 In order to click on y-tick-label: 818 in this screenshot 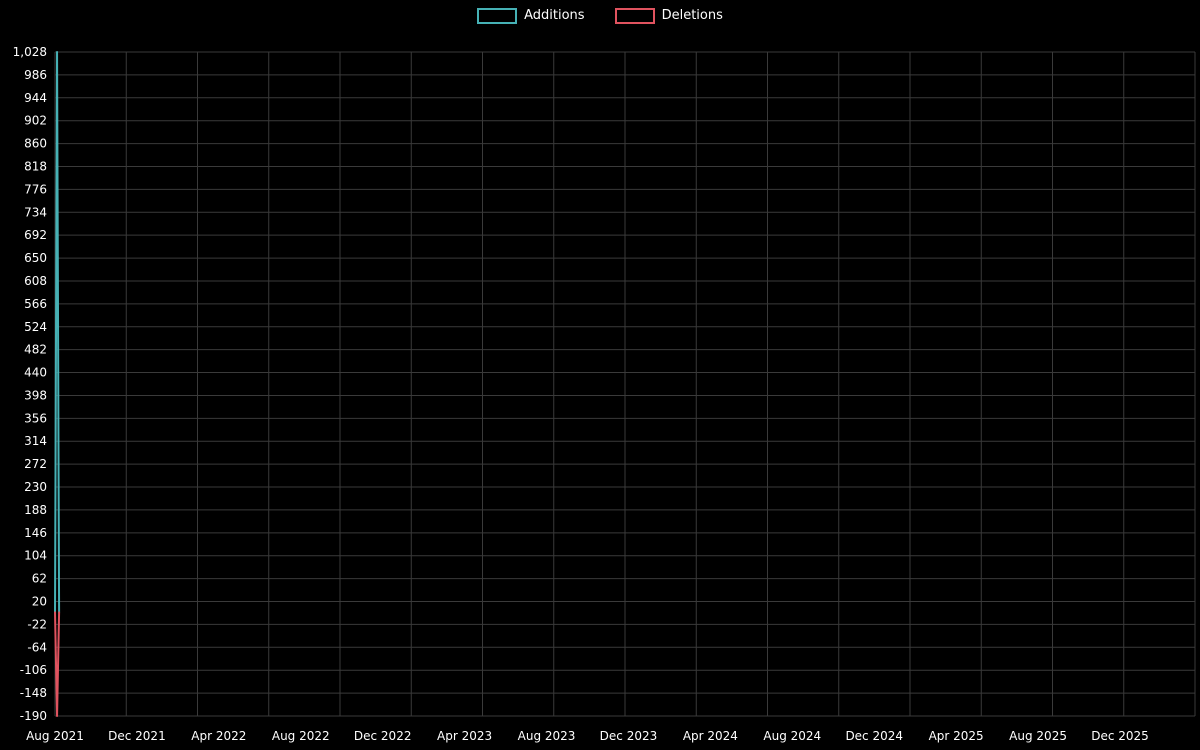, I will do `click(35, 166)`.